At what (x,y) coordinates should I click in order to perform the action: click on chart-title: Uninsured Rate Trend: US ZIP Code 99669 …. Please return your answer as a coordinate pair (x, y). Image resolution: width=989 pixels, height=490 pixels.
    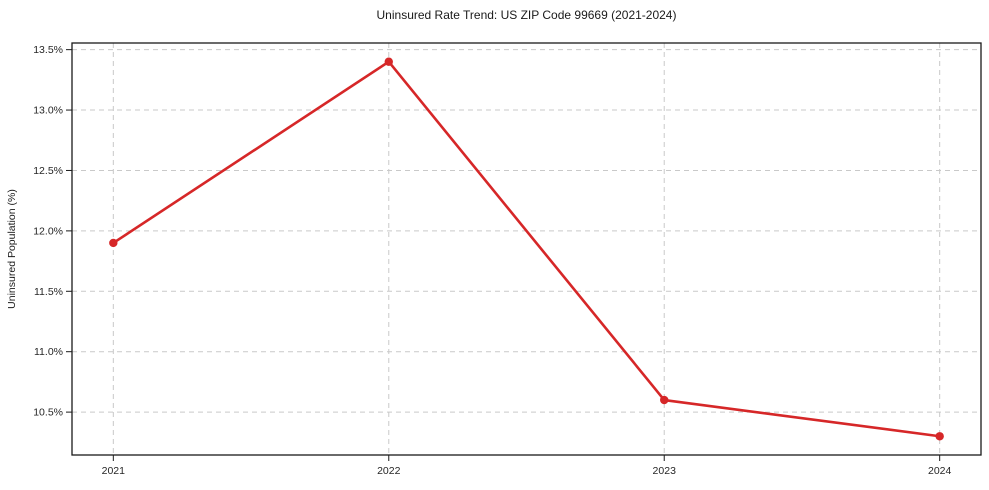
    Looking at the image, I should click on (526, 15).